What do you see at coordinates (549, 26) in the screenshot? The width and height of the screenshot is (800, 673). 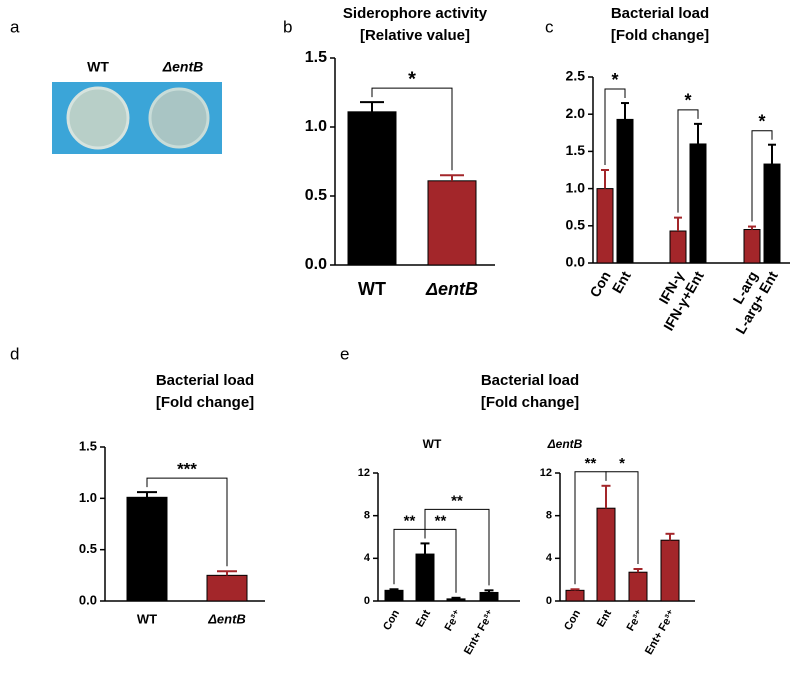 I see `panel-label: c` at bounding box center [549, 26].